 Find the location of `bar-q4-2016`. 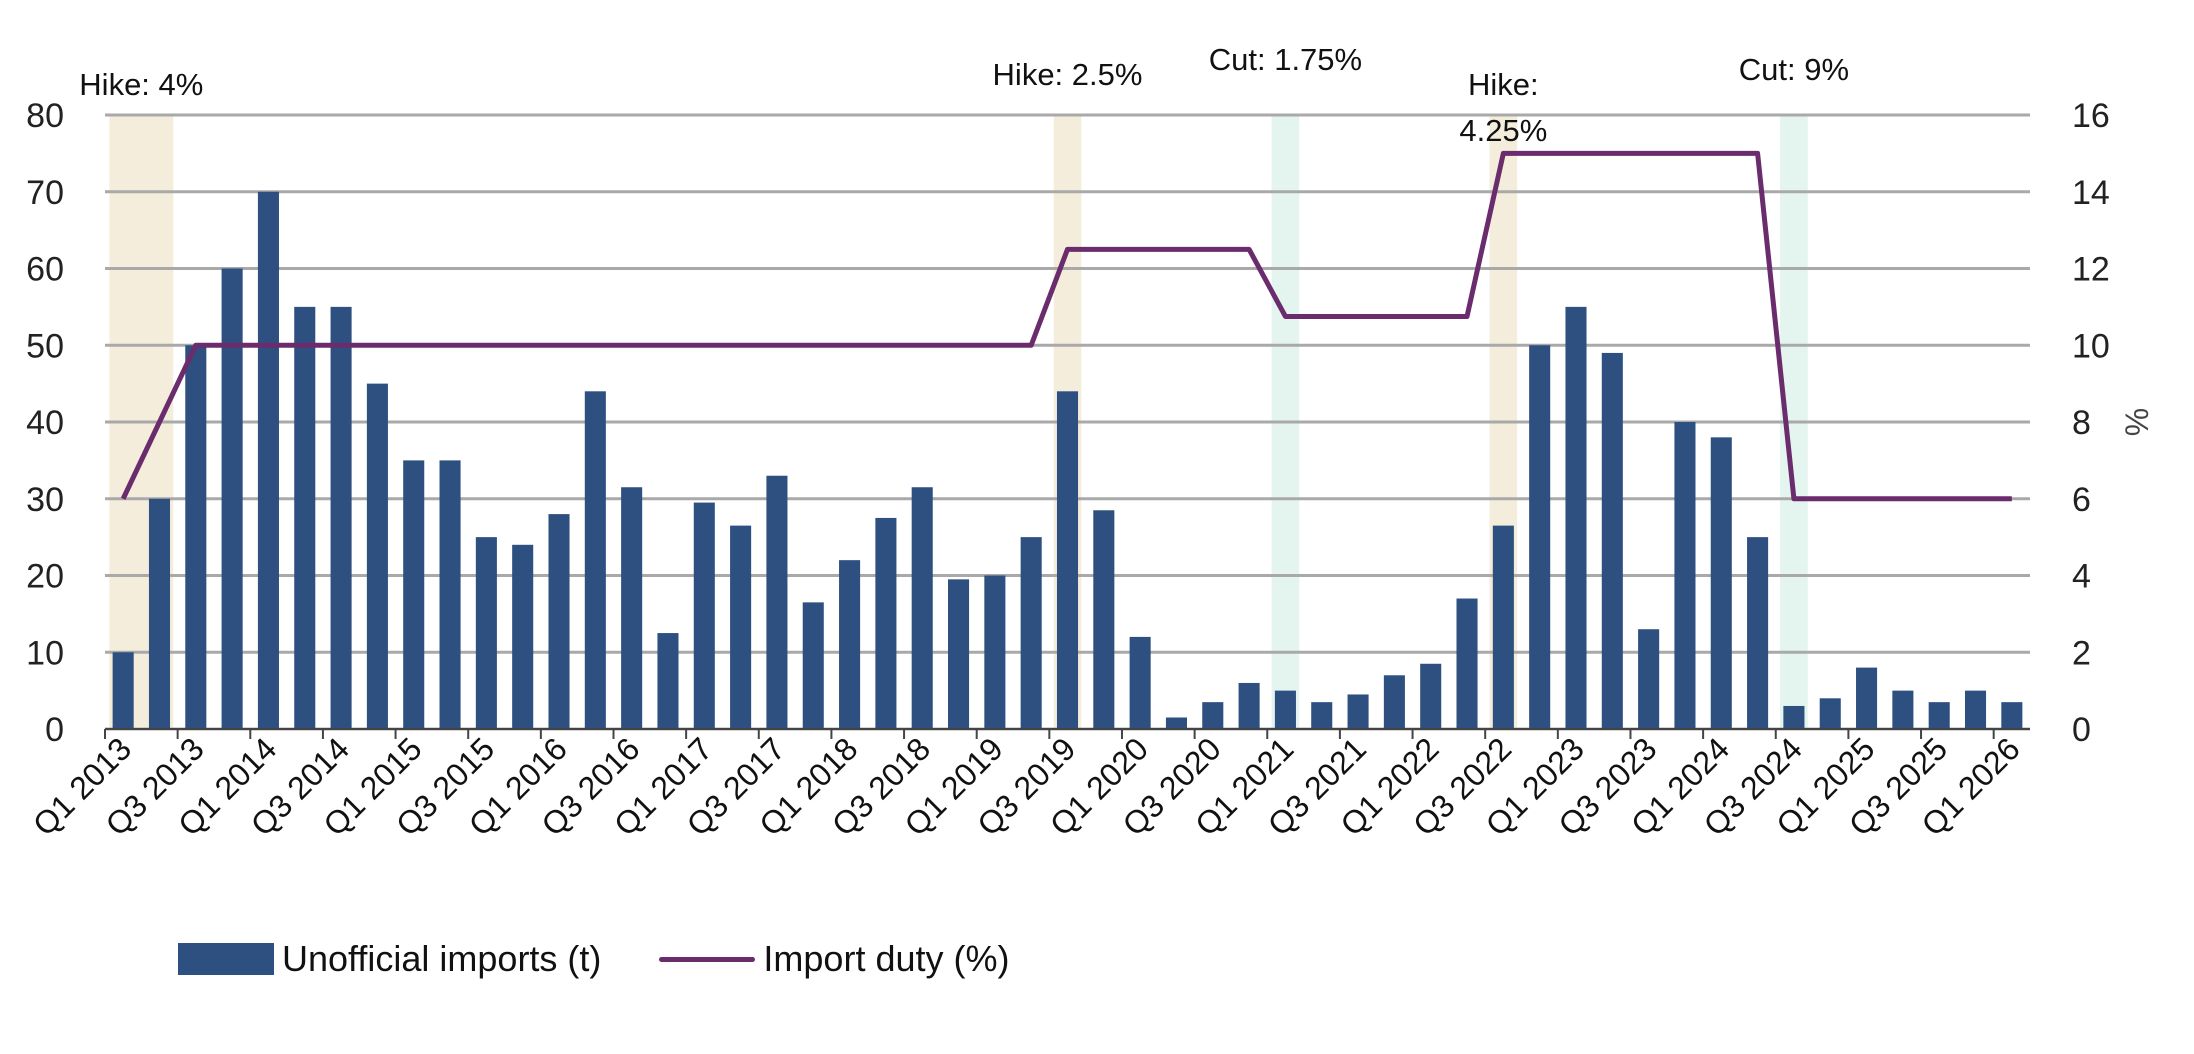

bar-q4-2016 is located at coordinates (668, 681).